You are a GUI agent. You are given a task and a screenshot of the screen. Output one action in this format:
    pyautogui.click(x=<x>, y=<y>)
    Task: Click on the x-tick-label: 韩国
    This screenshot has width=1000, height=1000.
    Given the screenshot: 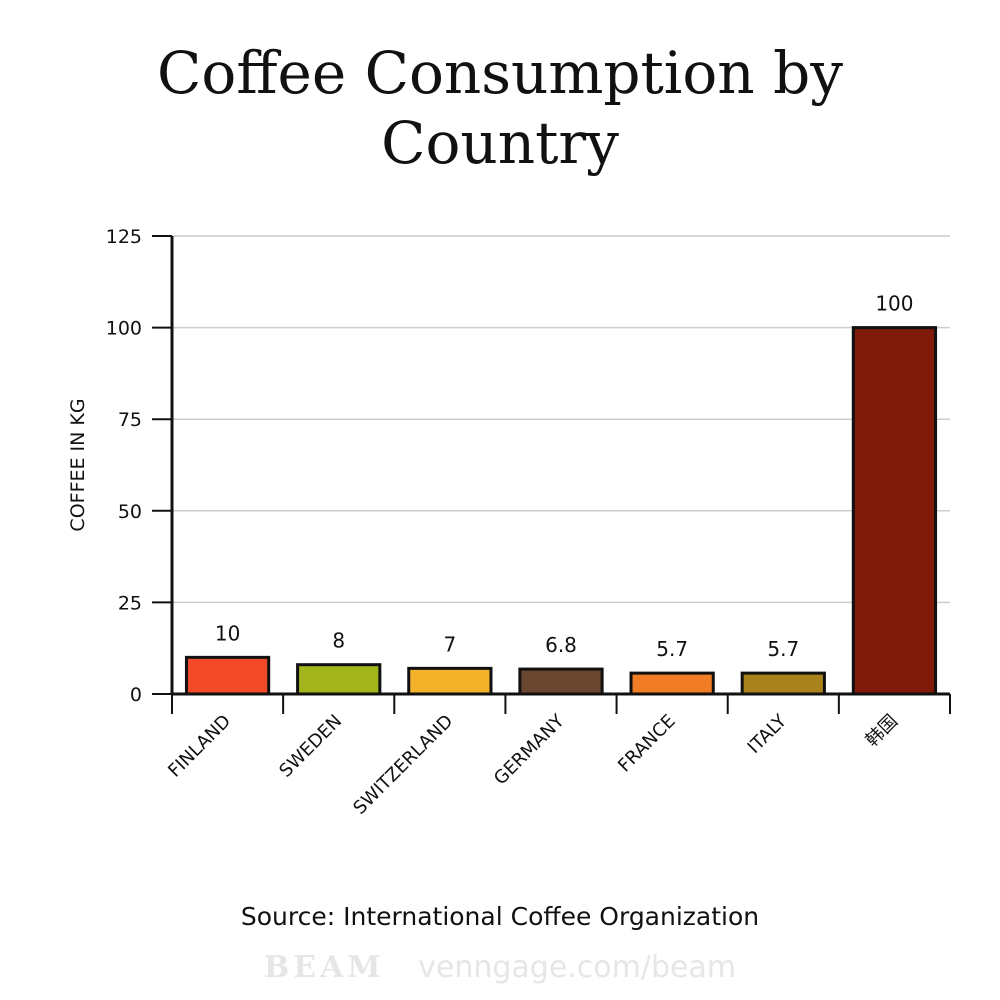 What is the action you would take?
    pyautogui.click(x=882, y=731)
    